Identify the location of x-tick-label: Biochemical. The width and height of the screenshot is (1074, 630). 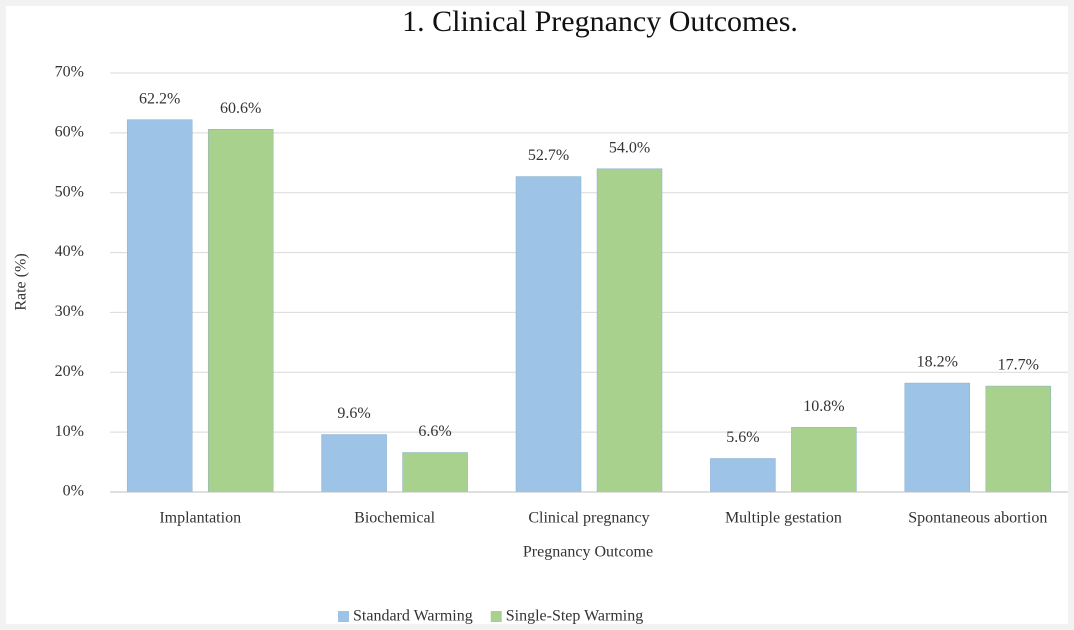
(394, 518).